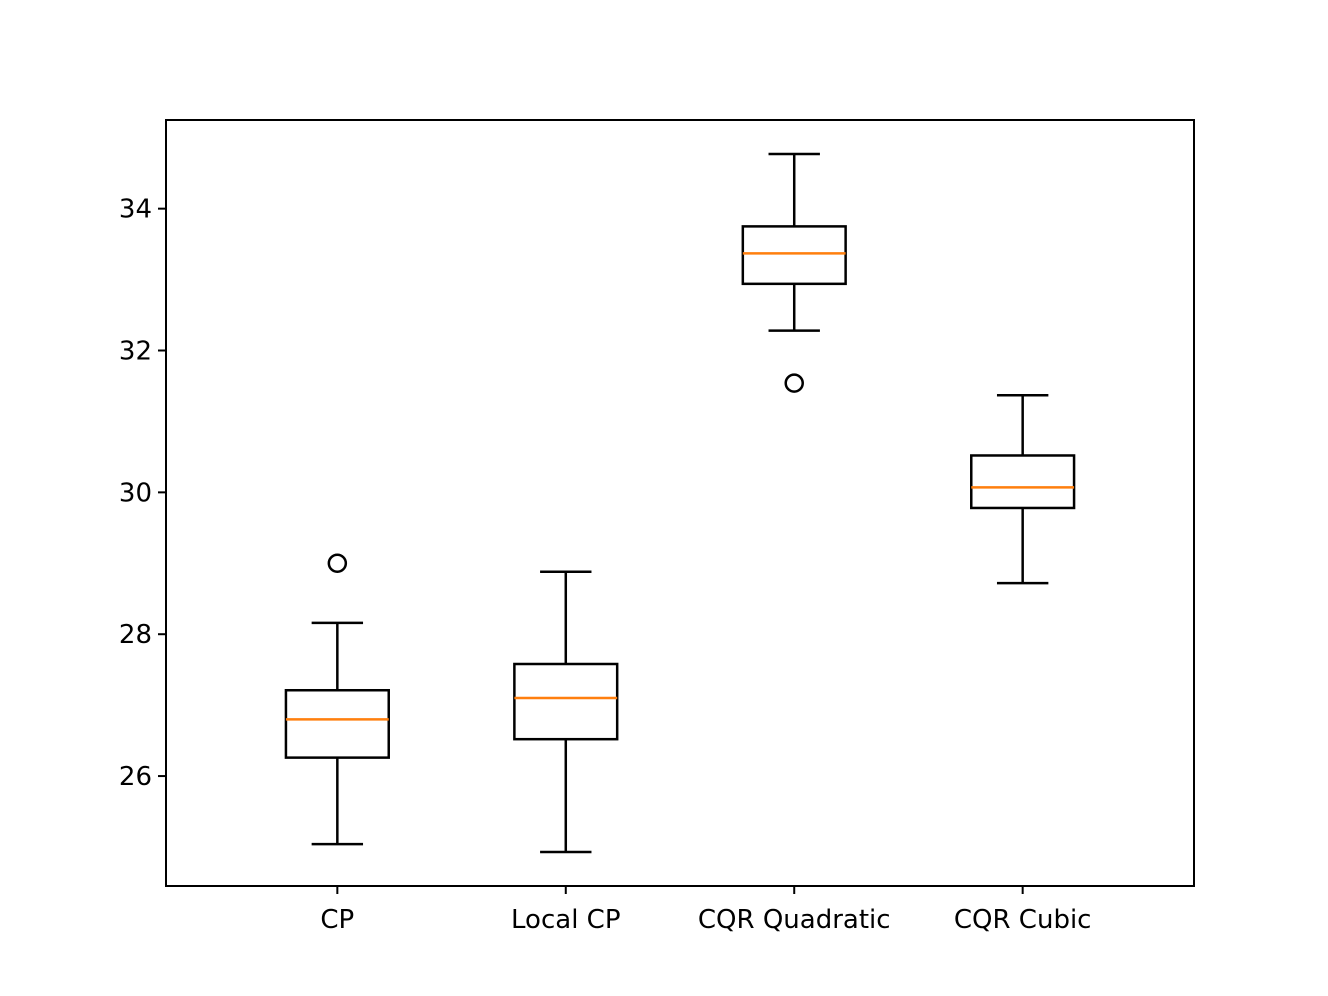  Describe the element at coordinates (337, 920) in the screenshot. I see `x-tick-label: CP` at that location.